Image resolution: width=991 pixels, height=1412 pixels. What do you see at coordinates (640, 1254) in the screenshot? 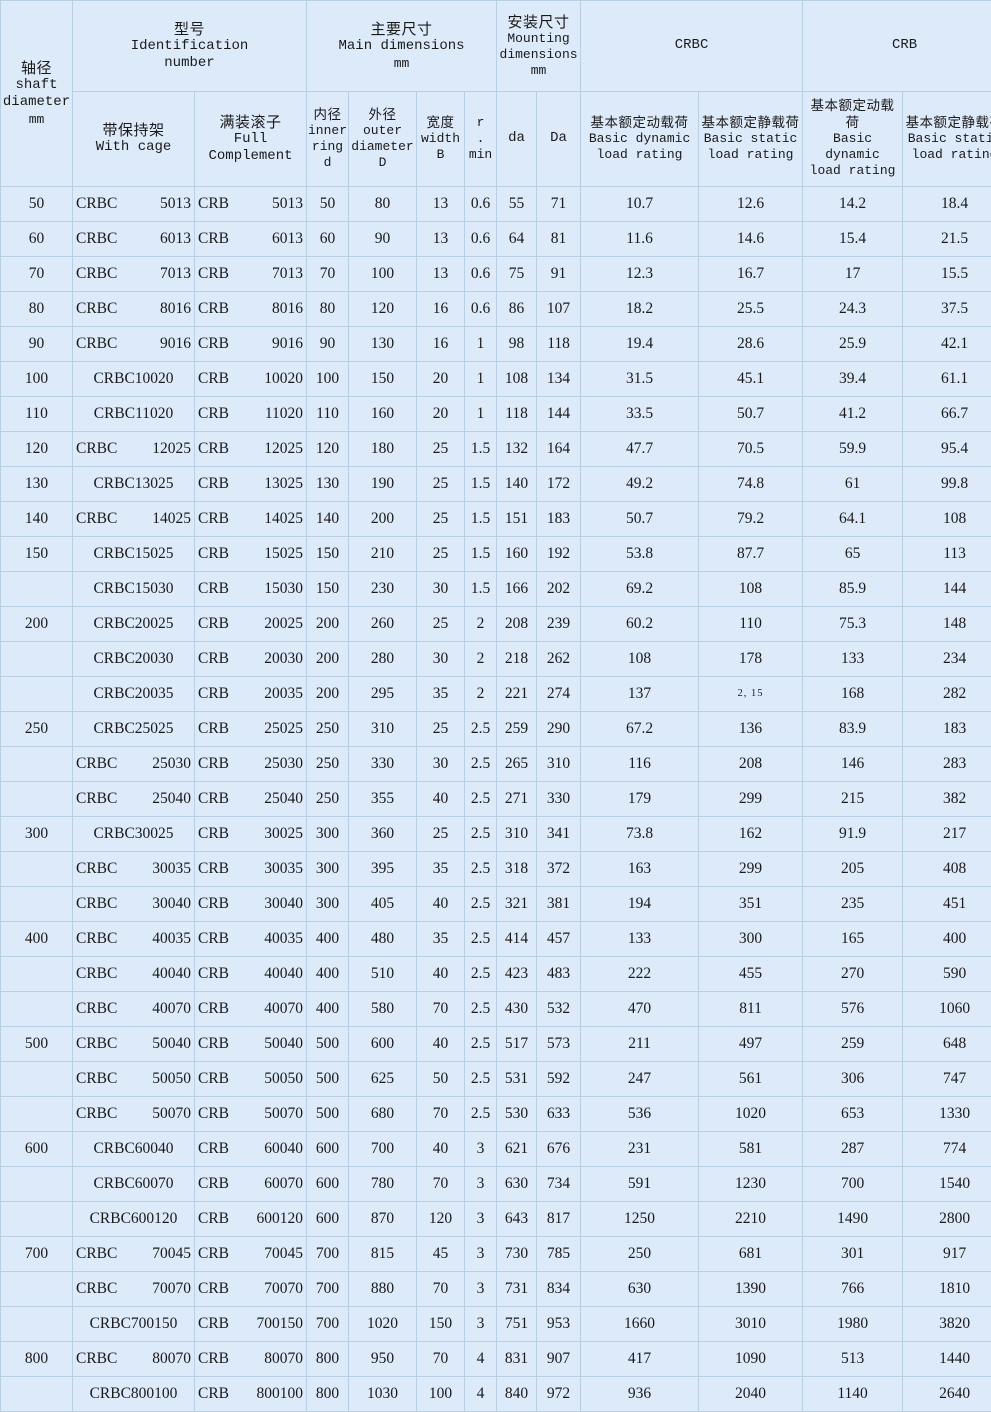
I see `cell-crbc-dynamic-load: 250` at bounding box center [640, 1254].